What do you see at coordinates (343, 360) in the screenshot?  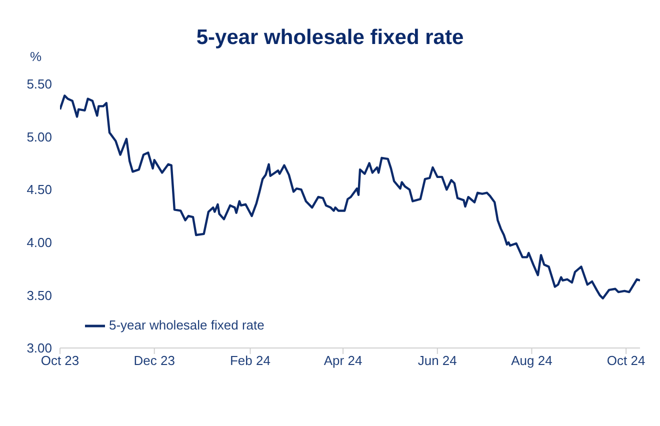 I see `x-tick-label: Apr 24` at bounding box center [343, 360].